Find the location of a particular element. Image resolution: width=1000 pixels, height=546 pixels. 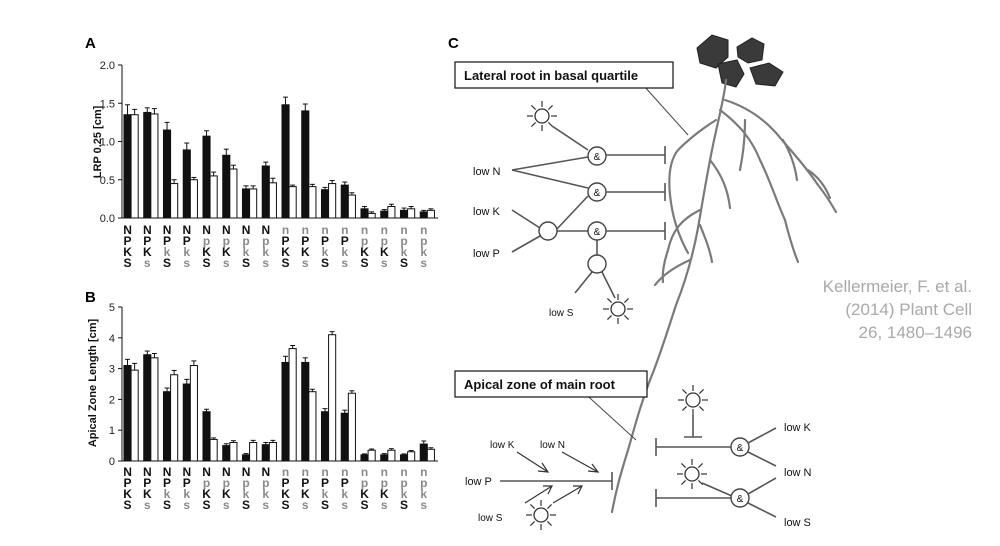

link-s-left is located at coordinates (583, 282).